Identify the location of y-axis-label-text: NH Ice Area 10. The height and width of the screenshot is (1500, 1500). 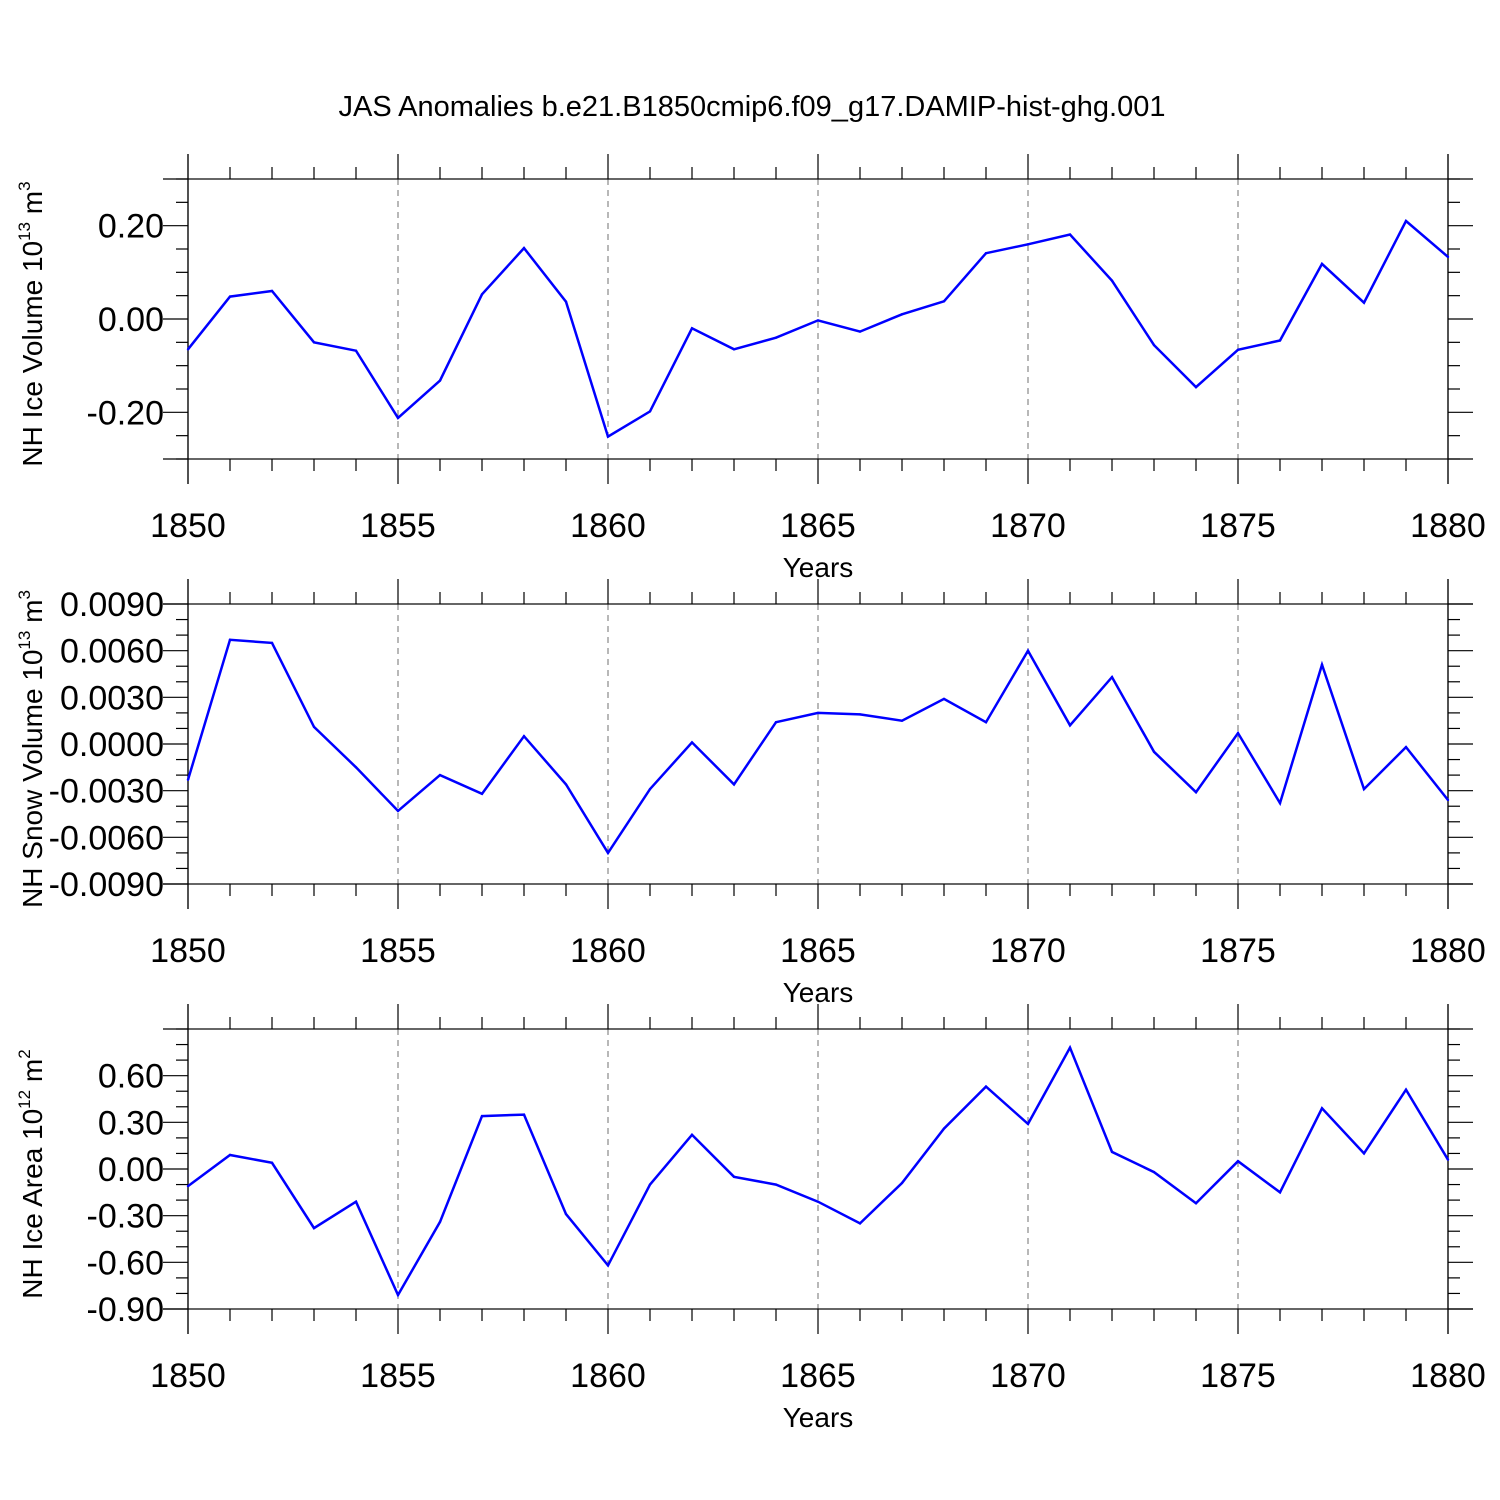
(32, 1204).